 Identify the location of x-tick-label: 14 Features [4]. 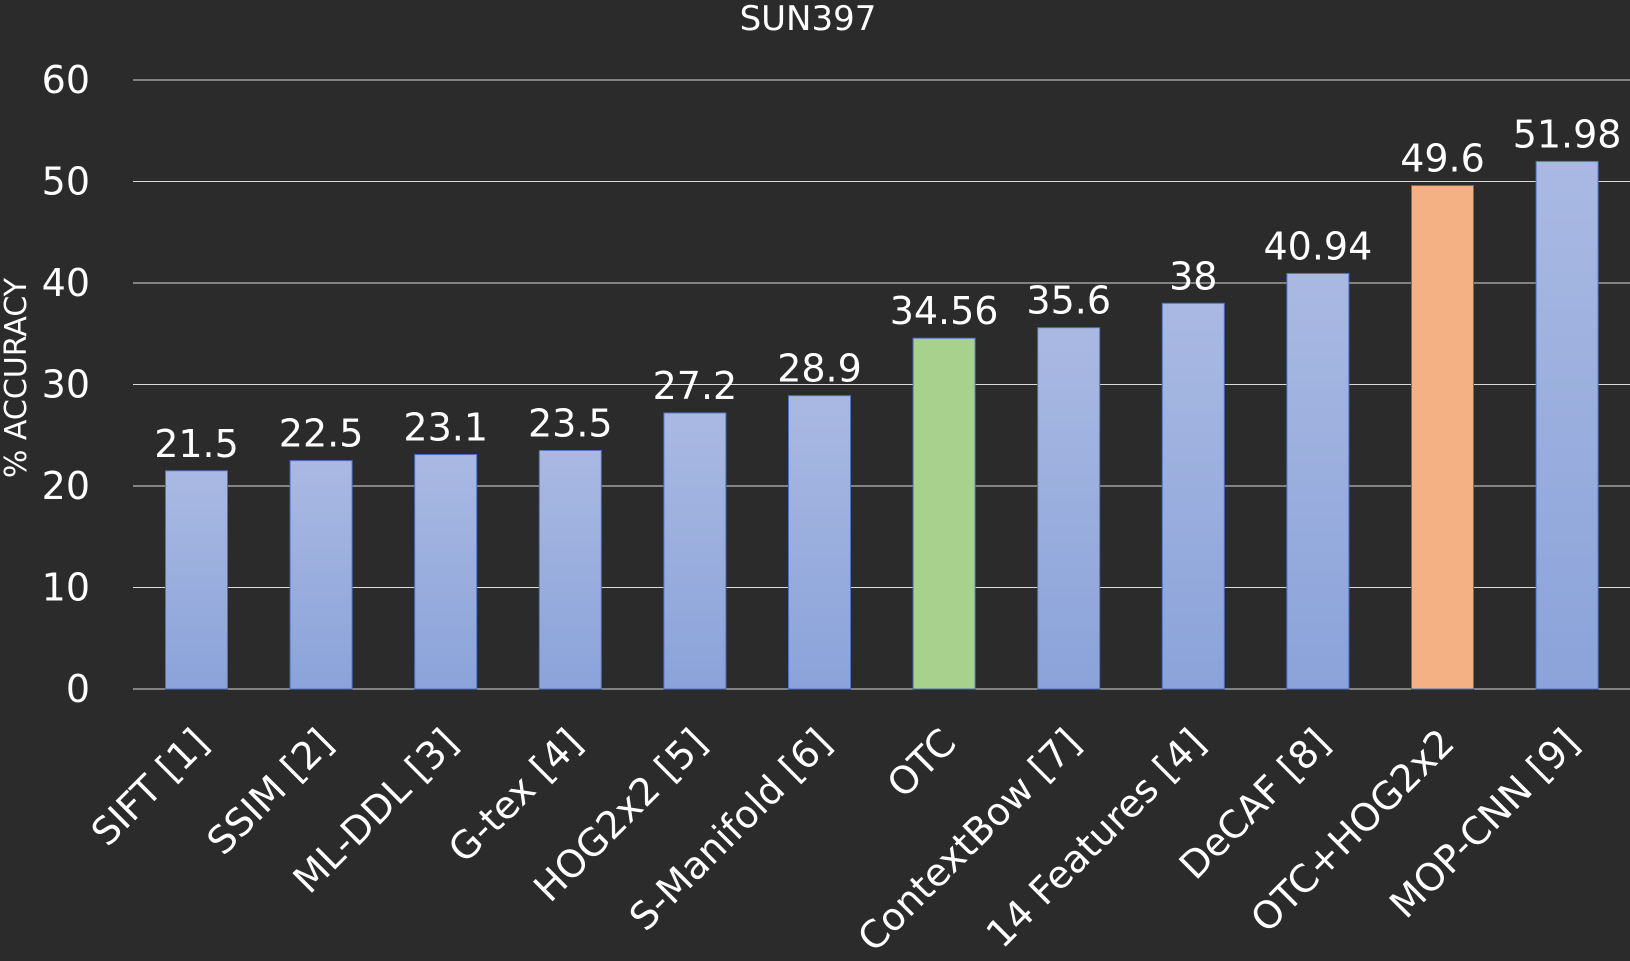
(1096, 838).